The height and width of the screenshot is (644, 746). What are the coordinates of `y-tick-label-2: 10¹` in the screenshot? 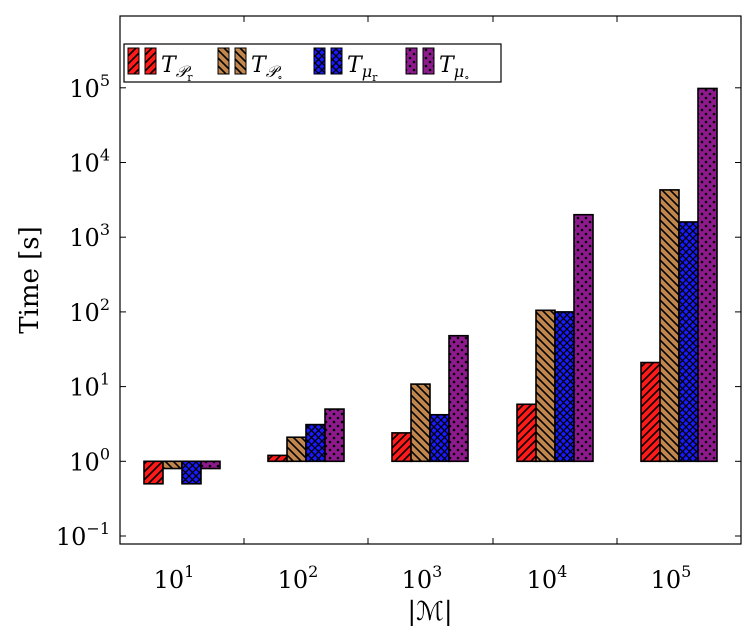 It's located at (89, 386).